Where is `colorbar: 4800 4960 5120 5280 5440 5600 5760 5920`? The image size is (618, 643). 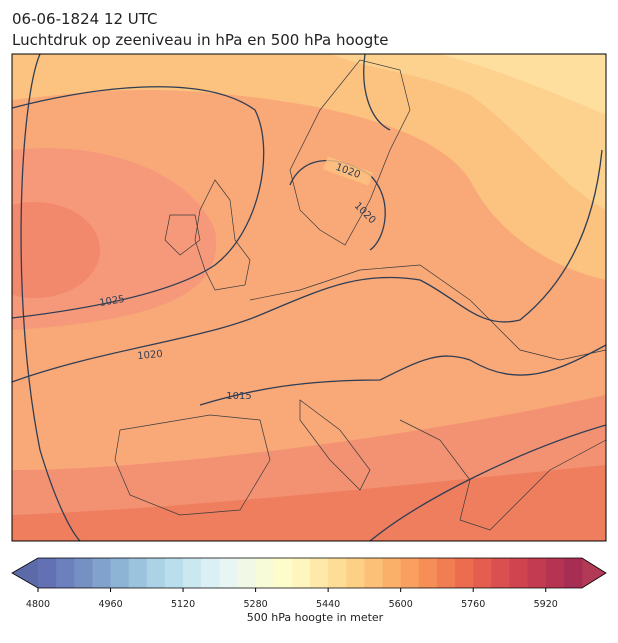
colorbar: 4800 4960 5120 5280 5440 5600 5760 5920 is located at coordinates (309, 583).